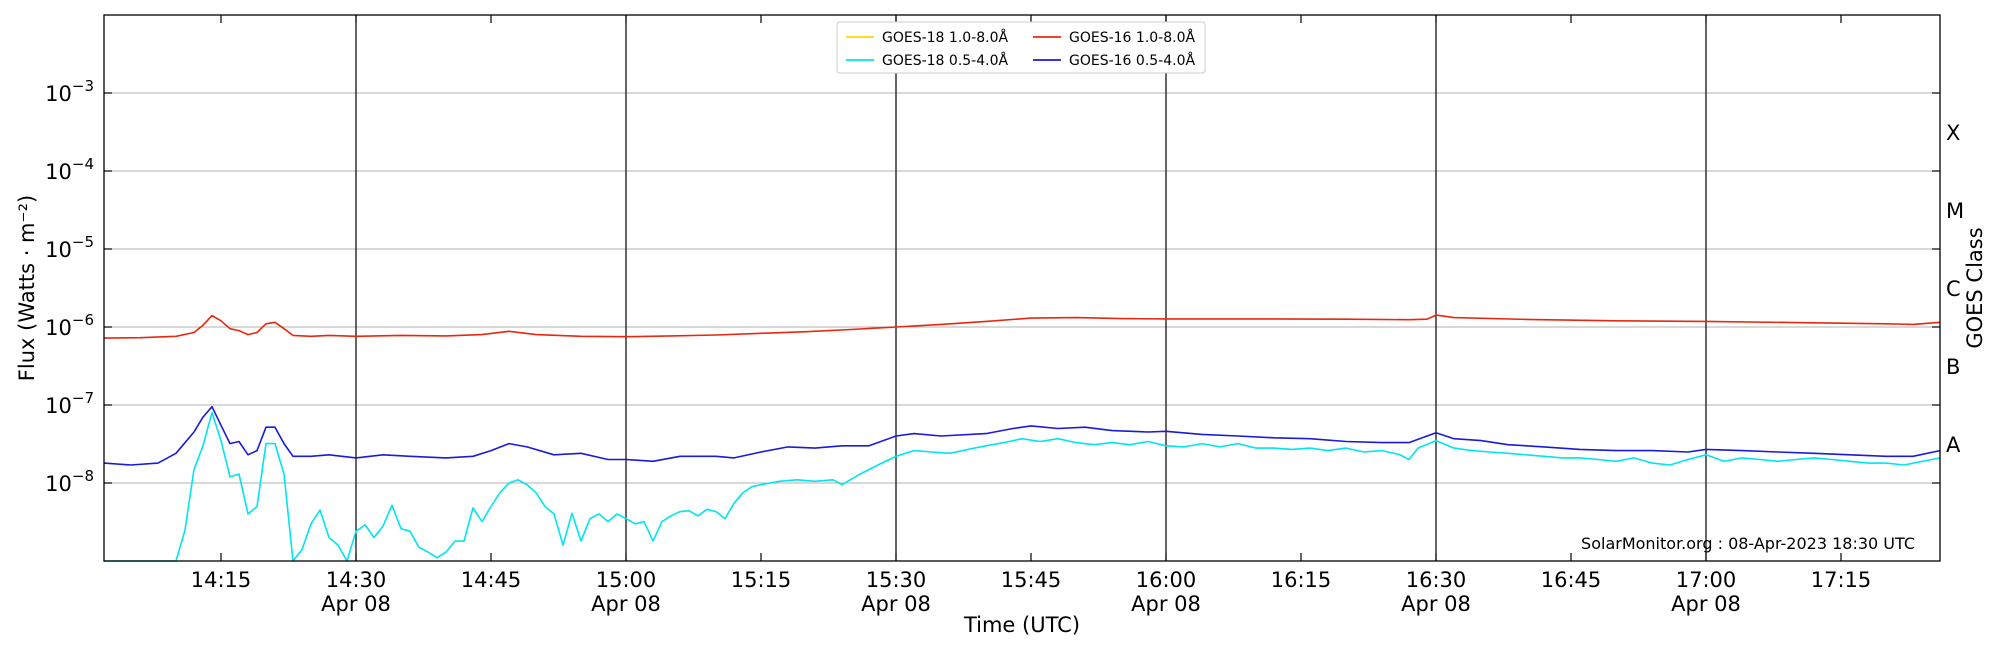  I want to click on y-tick-exponent: −3, so click(83, 86).